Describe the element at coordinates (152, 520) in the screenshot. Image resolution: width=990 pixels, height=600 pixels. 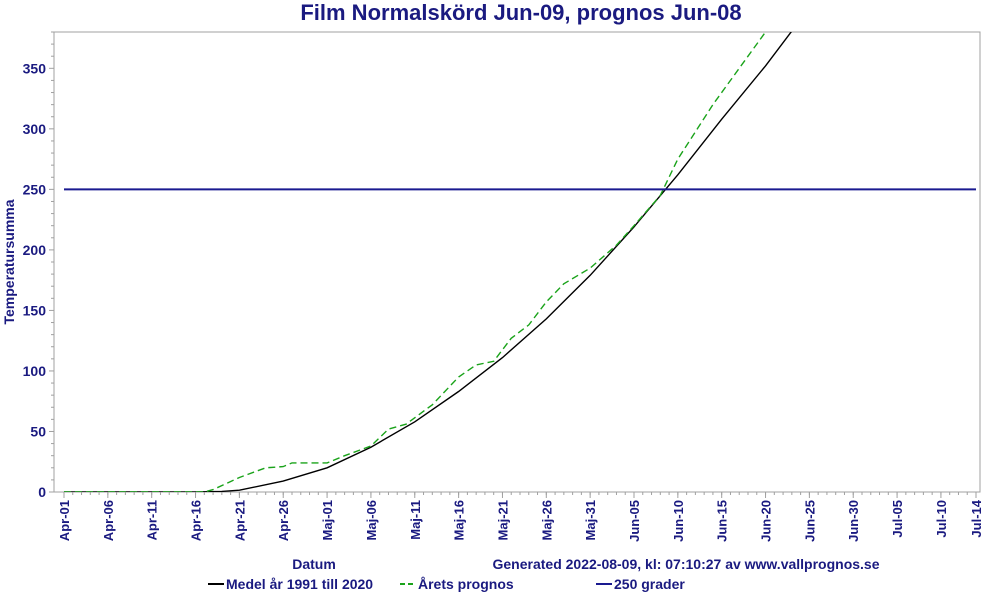
I see `x-tick-label: Apr-11` at that location.